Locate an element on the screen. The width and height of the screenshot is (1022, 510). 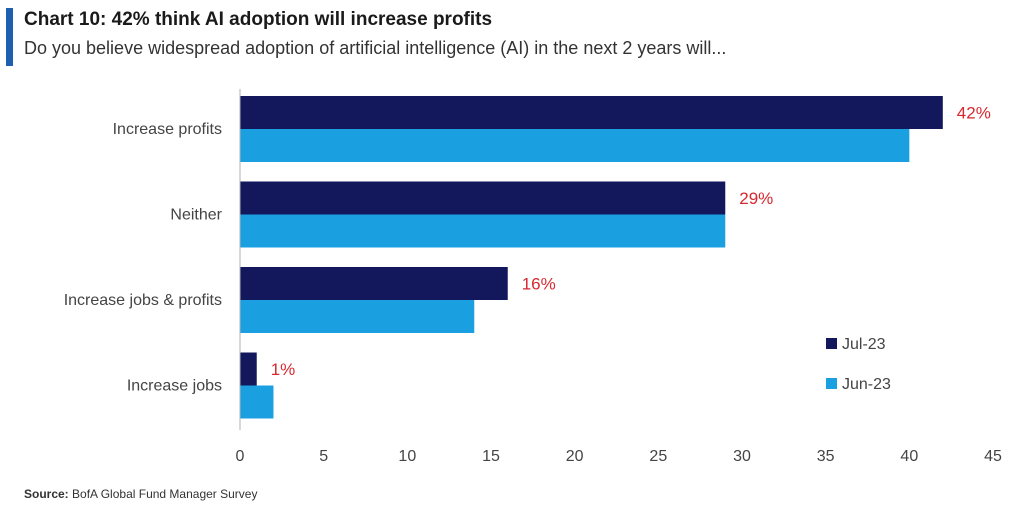
data-label: 42% is located at coordinates (974, 113).